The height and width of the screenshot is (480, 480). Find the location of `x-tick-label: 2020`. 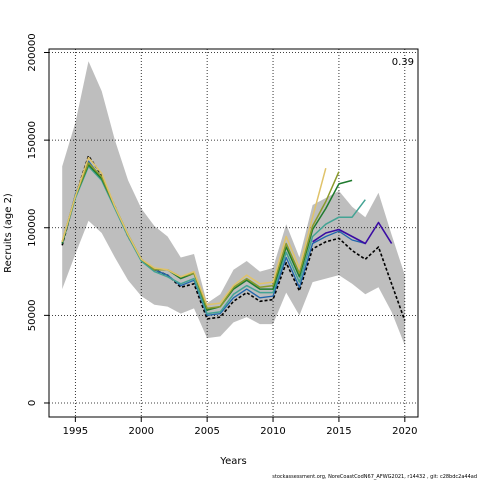

x-tick-label: 2020 is located at coordinates (404, 431).